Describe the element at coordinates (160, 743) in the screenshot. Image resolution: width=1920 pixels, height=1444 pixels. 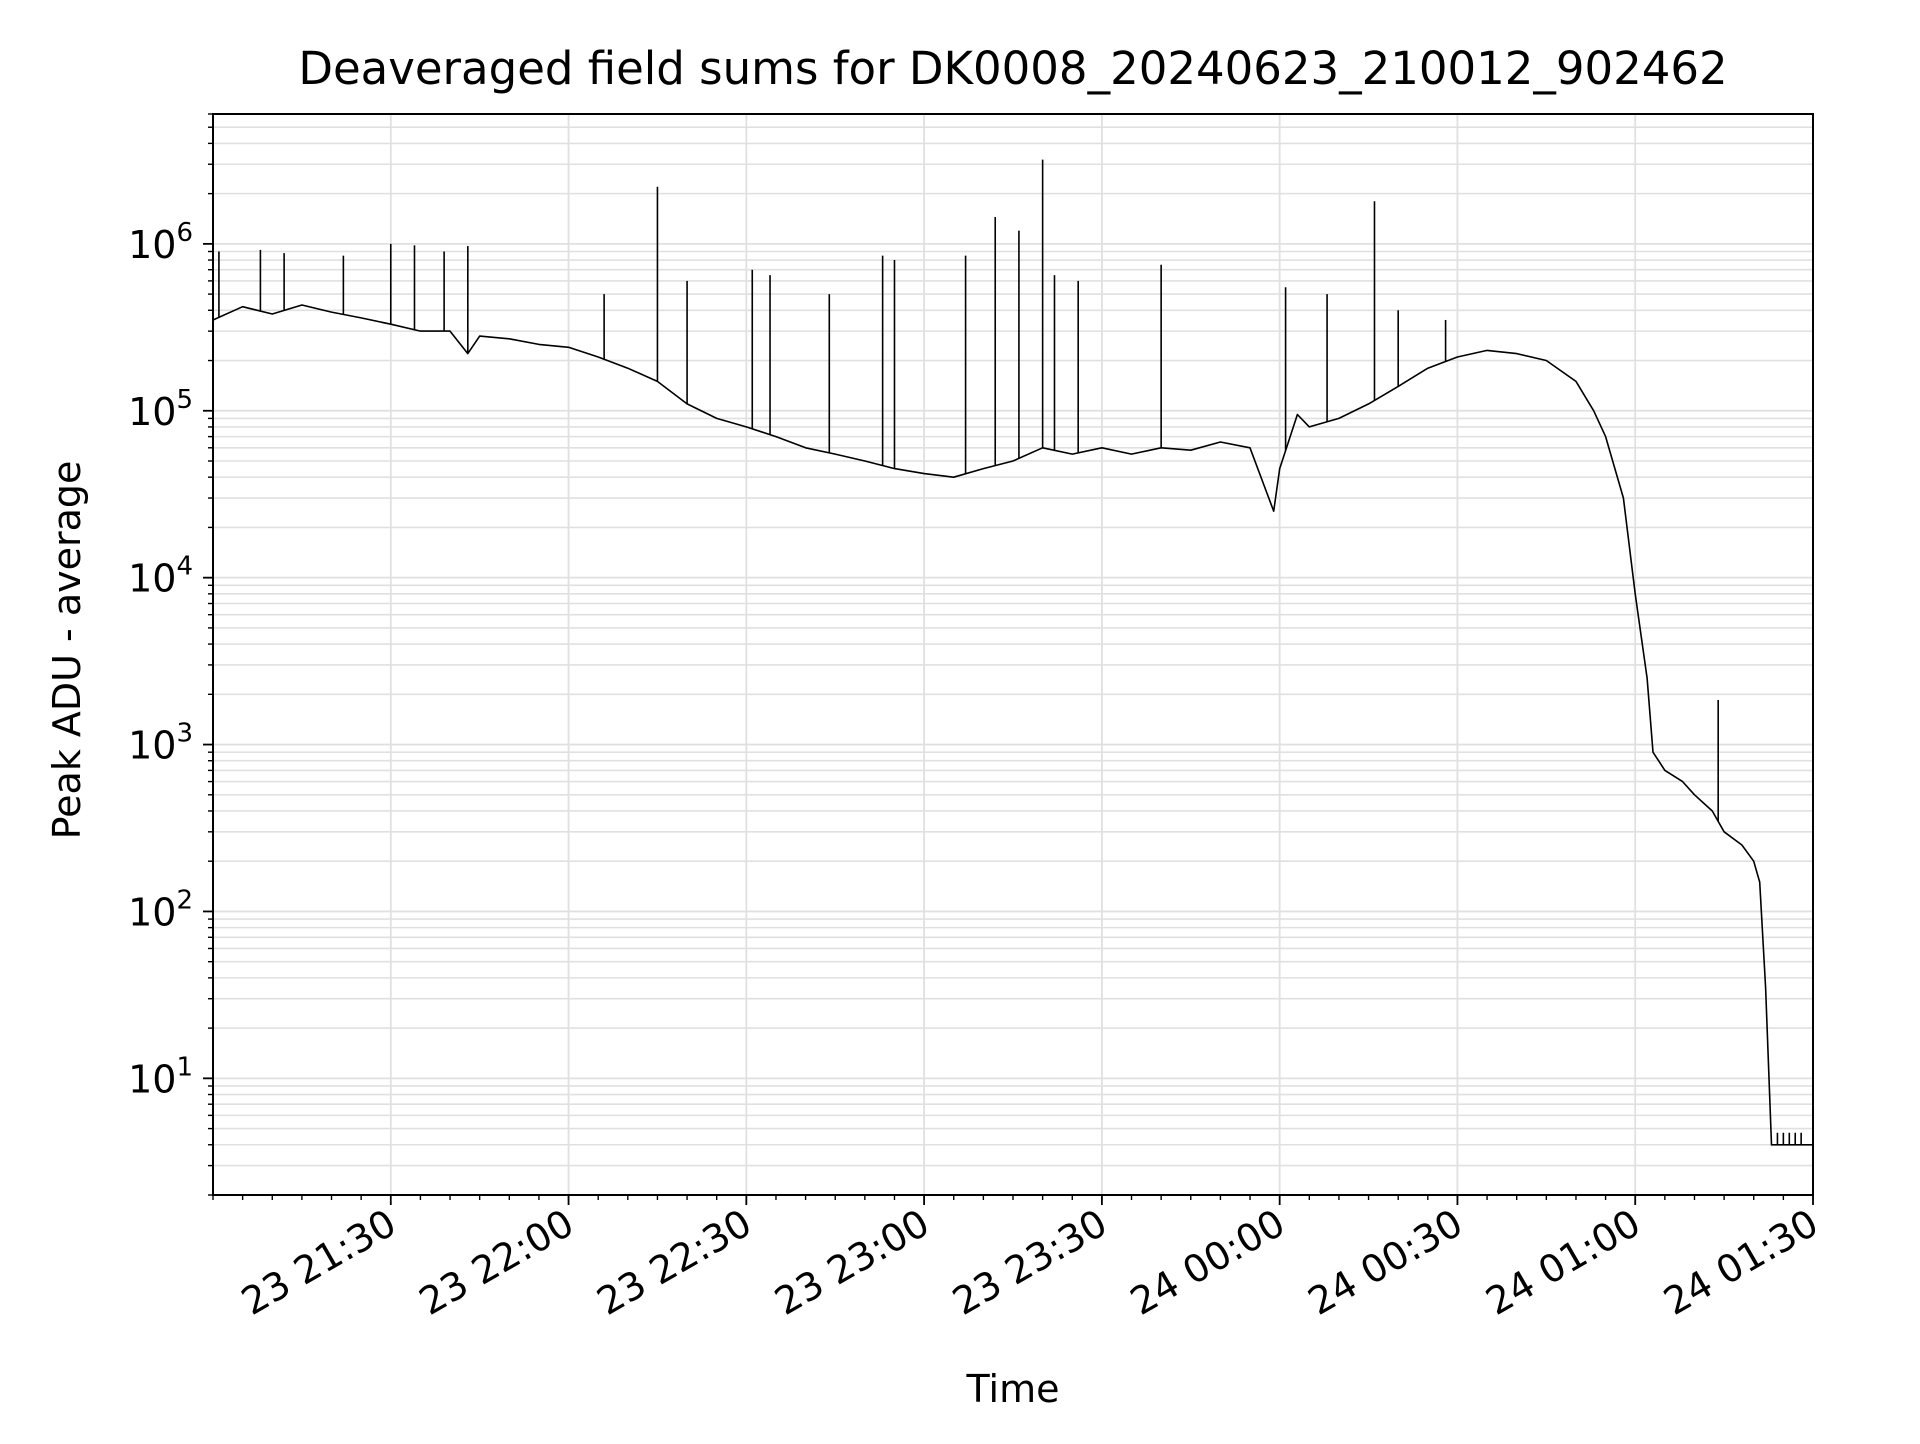
I see `y-tick-label: 103` at that location.